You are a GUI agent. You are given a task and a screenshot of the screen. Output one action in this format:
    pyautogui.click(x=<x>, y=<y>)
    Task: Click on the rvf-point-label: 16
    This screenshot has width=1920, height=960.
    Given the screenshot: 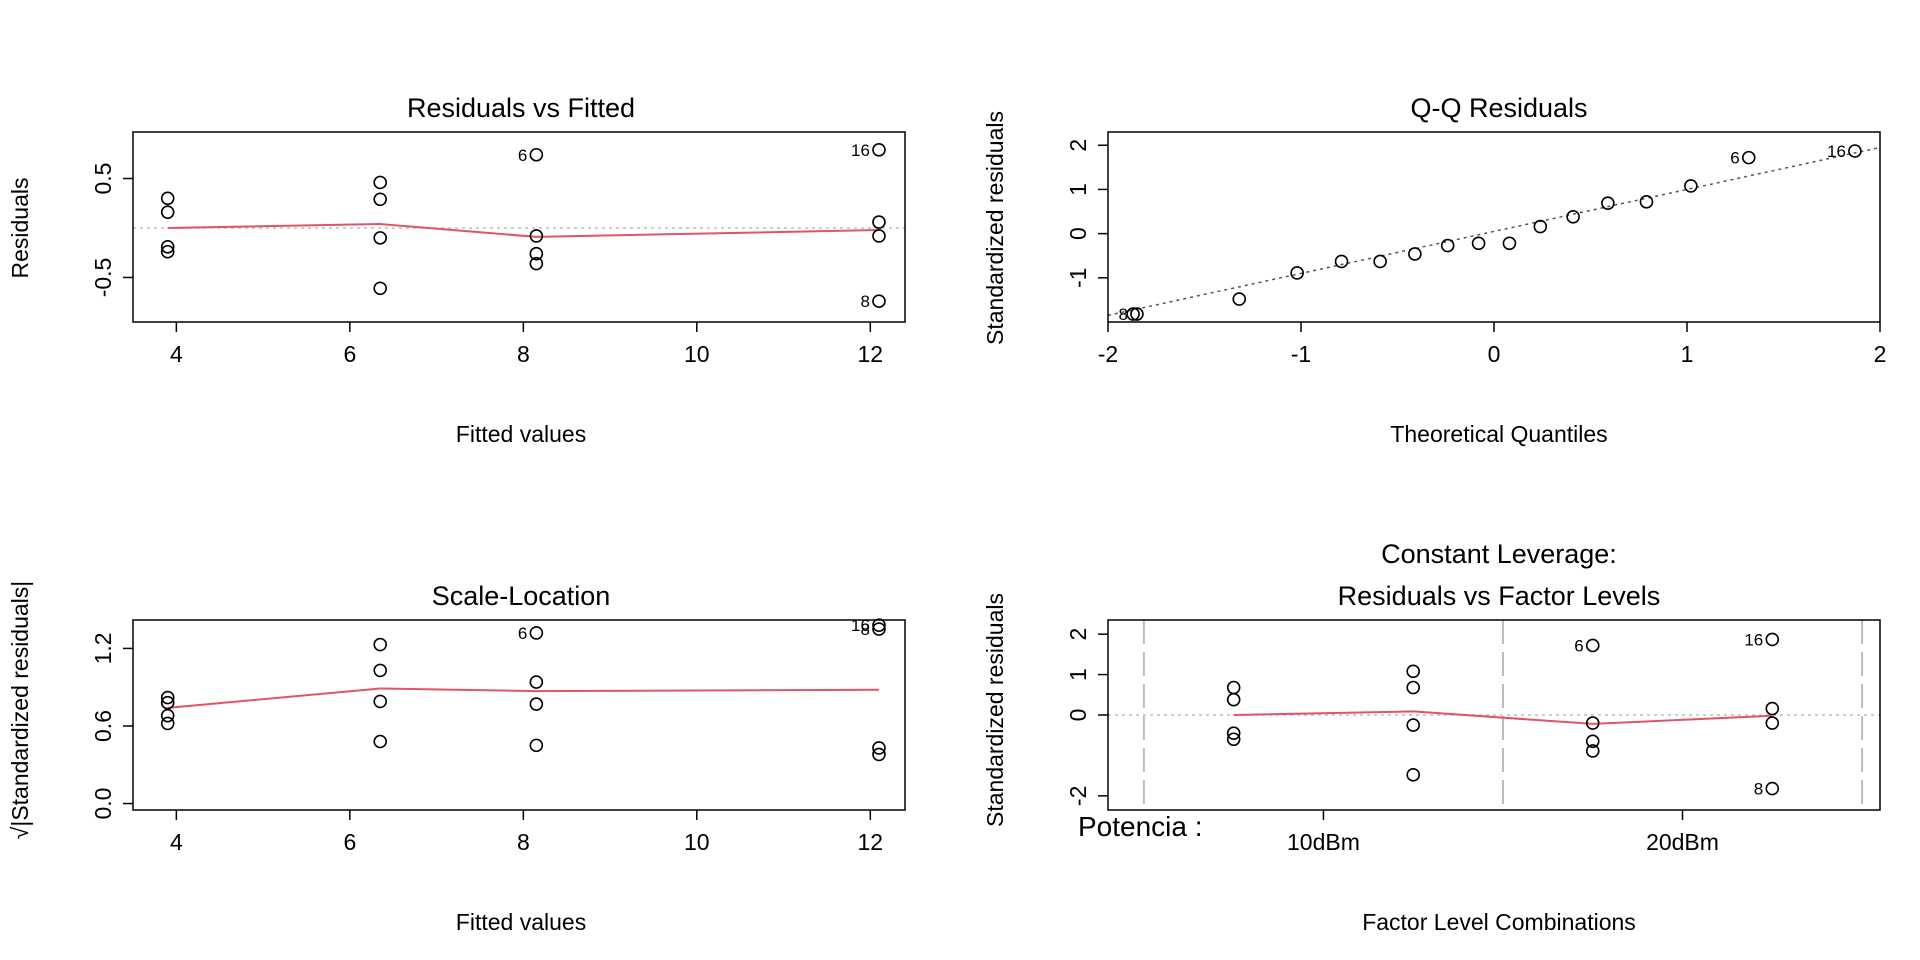 What is the action you would take?
    pyautogui.click(x=860, y=150)
    